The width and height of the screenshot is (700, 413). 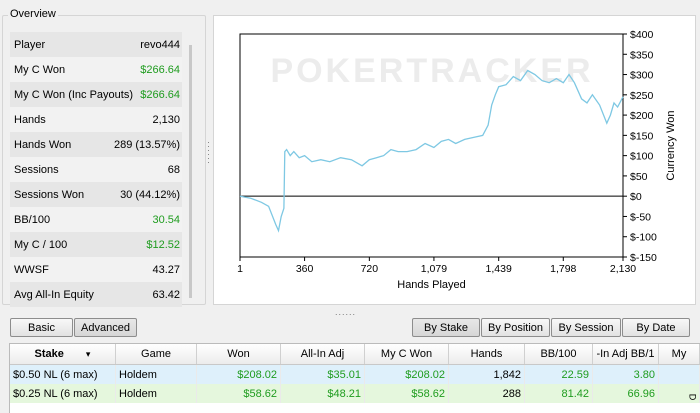 I want to click on y-tick-label: $100, so click(x=642, y=157).